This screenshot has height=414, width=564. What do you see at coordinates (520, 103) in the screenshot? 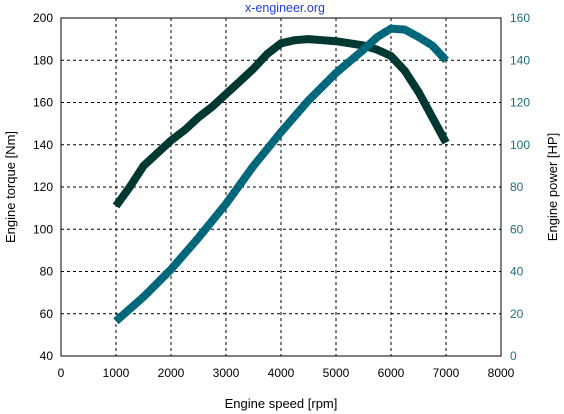
I see `right-y-tick-label: 120` at bounding box center [520, 103].